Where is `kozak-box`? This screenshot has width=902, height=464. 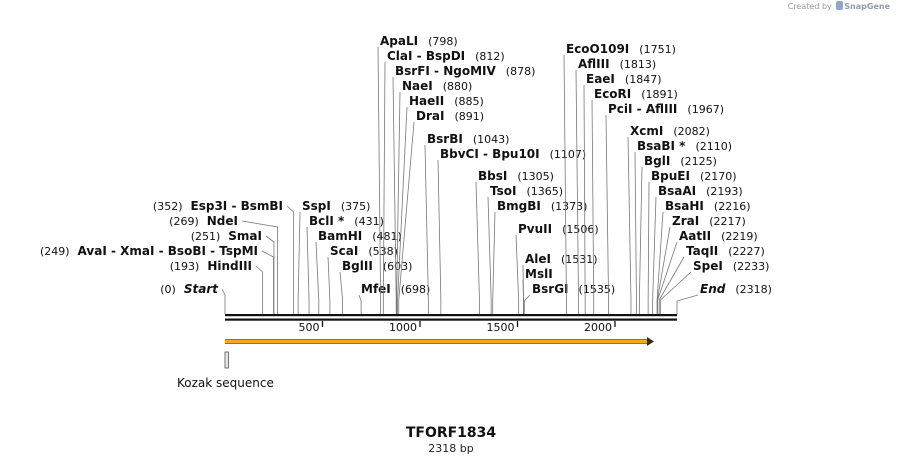
kozak-box is located at coordinates (226, 360).